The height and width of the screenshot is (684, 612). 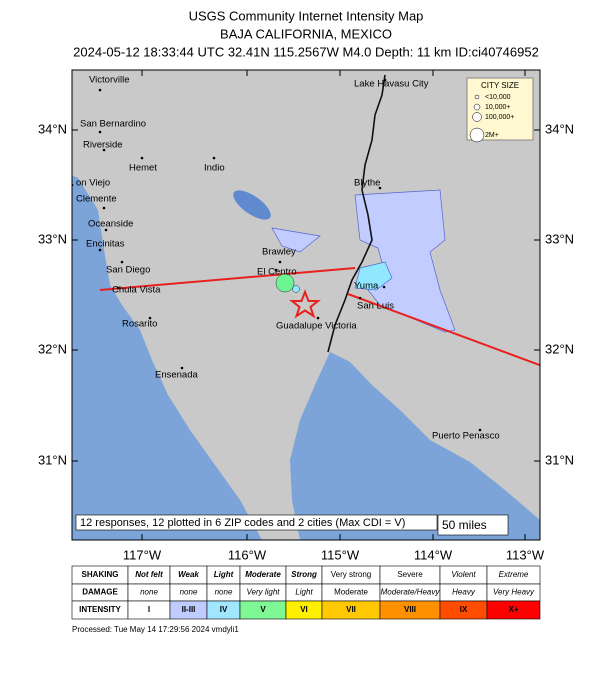 I want to click on title: USGS Community Internet Intensity Map, so click(x=306, y=15).